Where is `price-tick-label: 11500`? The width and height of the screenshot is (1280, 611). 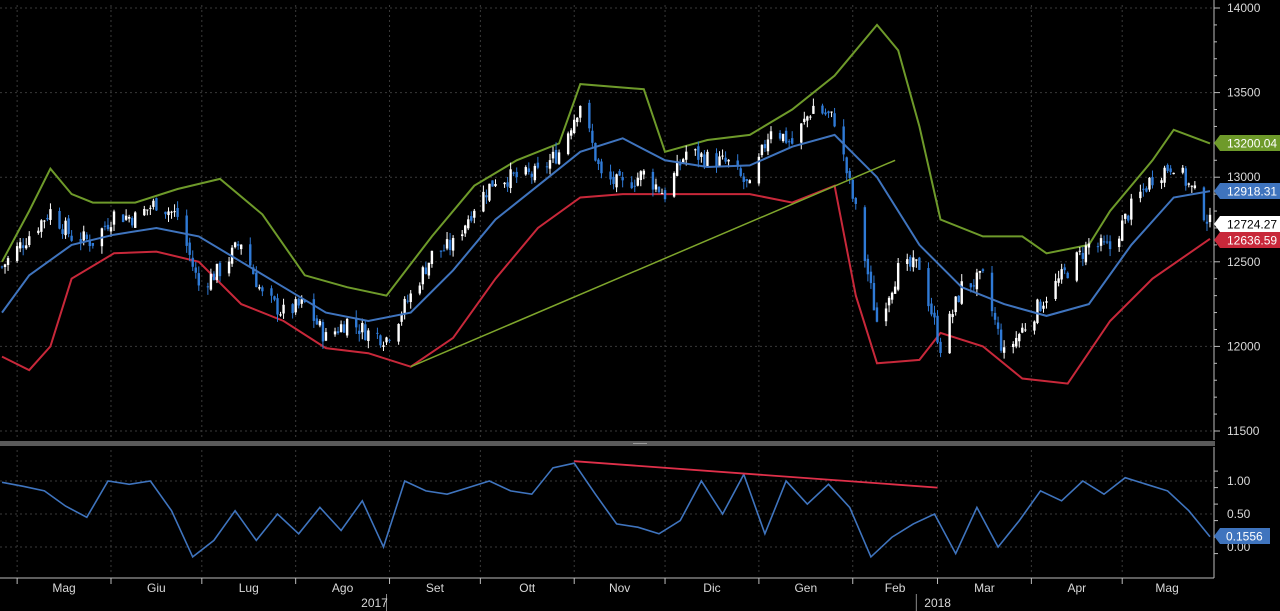
price-tick-label: 11500 is located at coordinates (1243, 431).